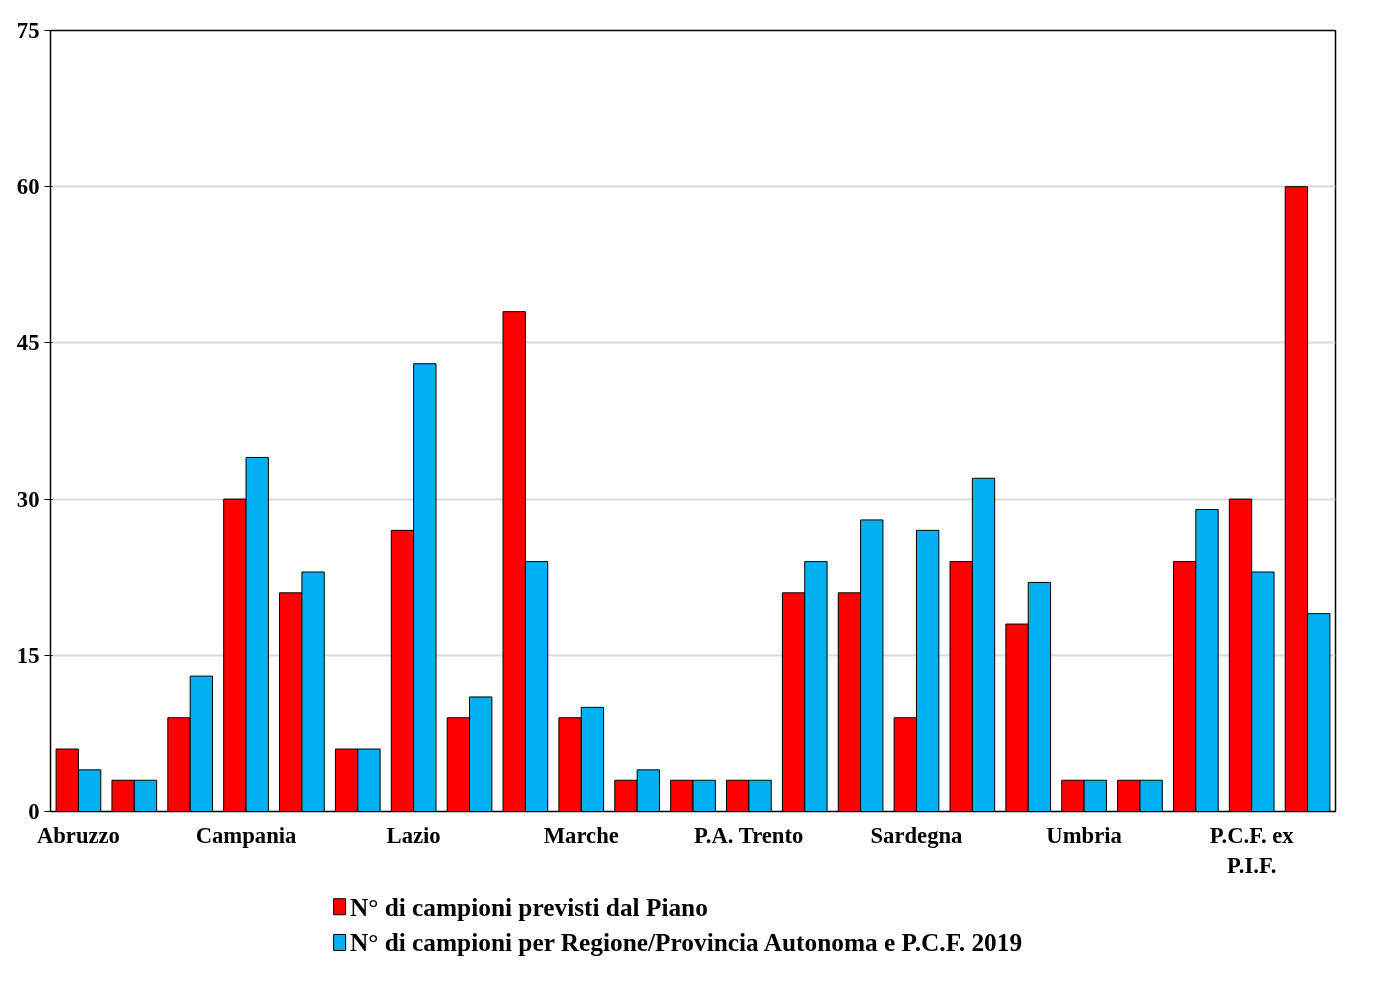 The image size is (1382, 990). I want to click on y-tick-label: 45, so click(28, 343).